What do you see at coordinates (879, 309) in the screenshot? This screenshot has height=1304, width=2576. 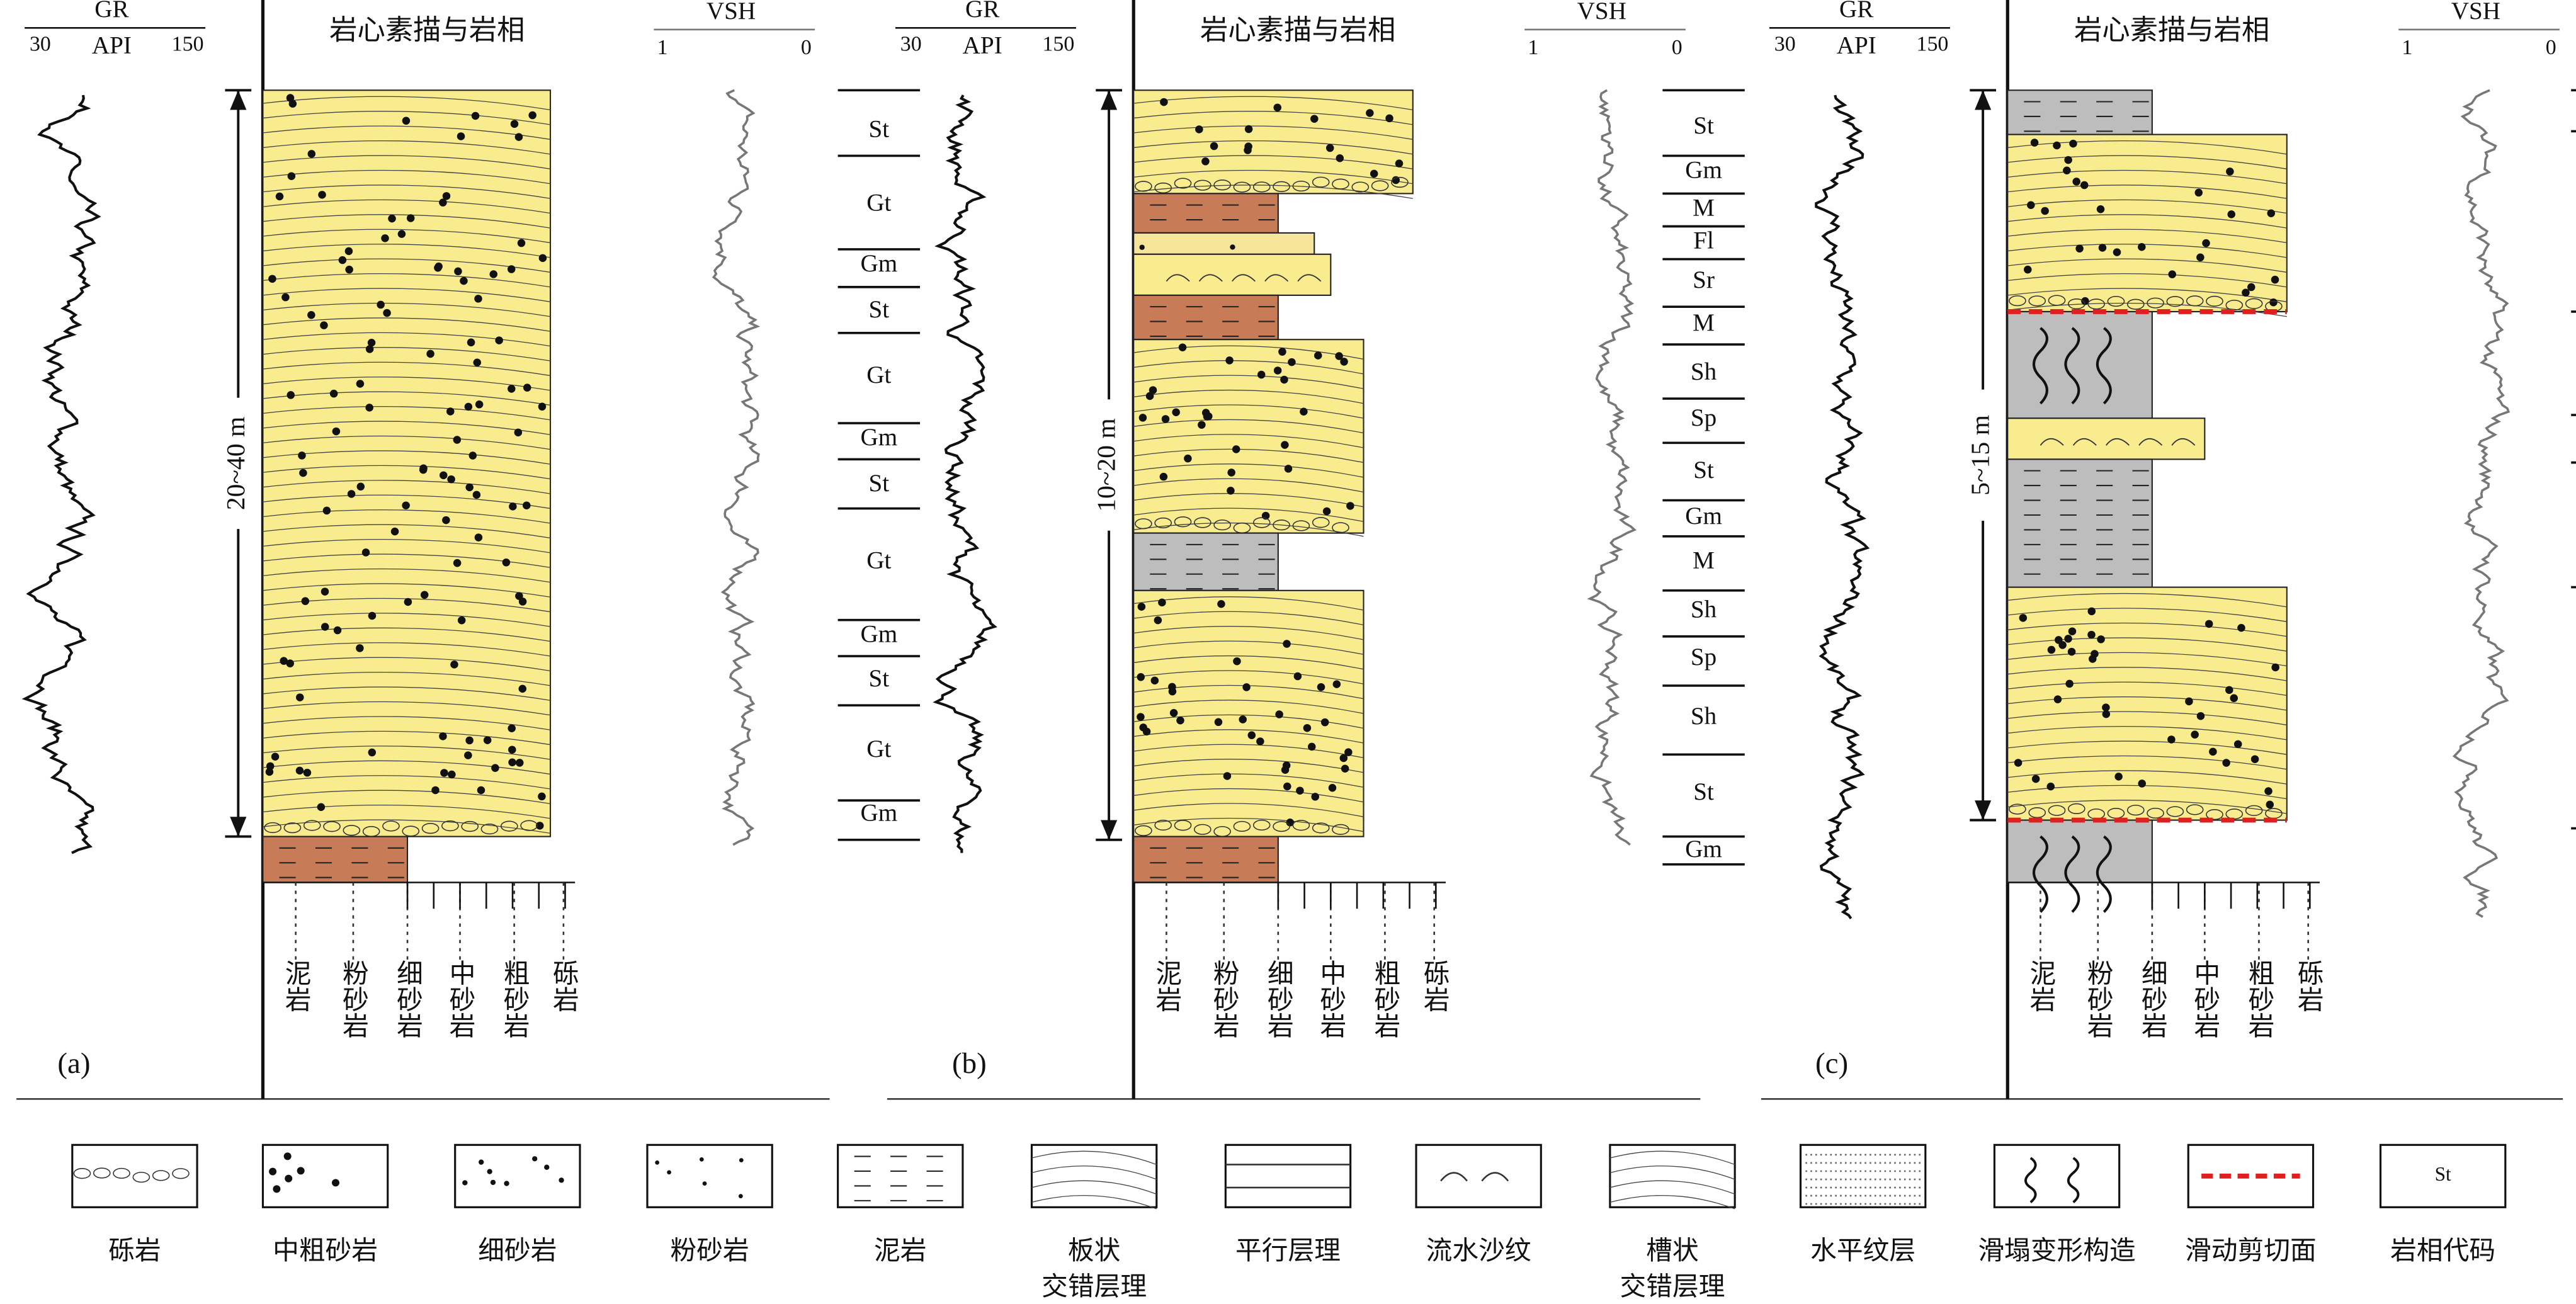 I see `facies-code: St` at bounding box center [879, 309].